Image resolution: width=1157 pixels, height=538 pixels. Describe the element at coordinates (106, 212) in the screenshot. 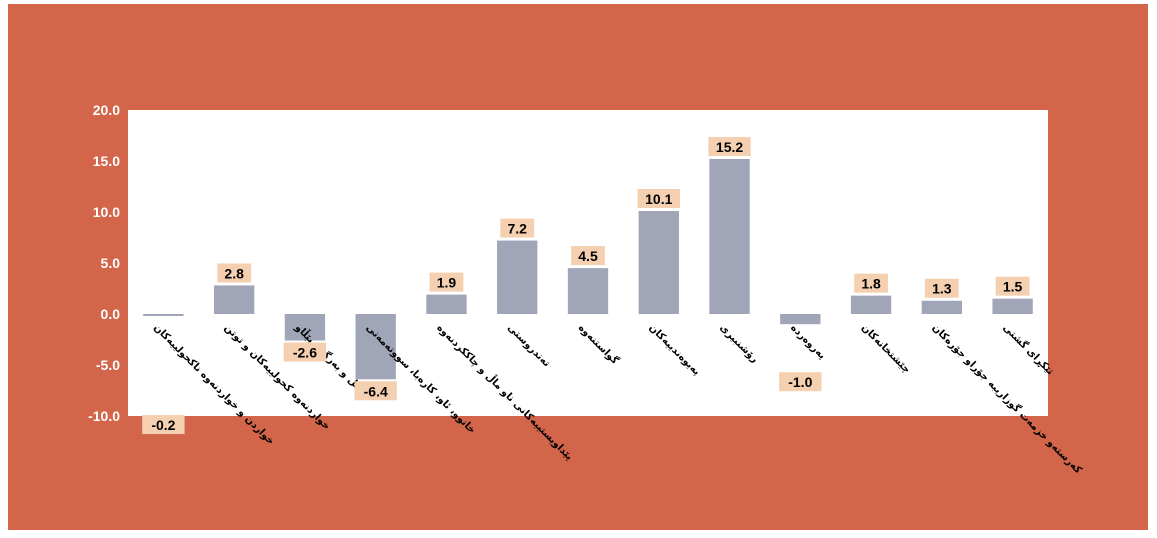

I see `y-tick-label: 10.0` at that location.